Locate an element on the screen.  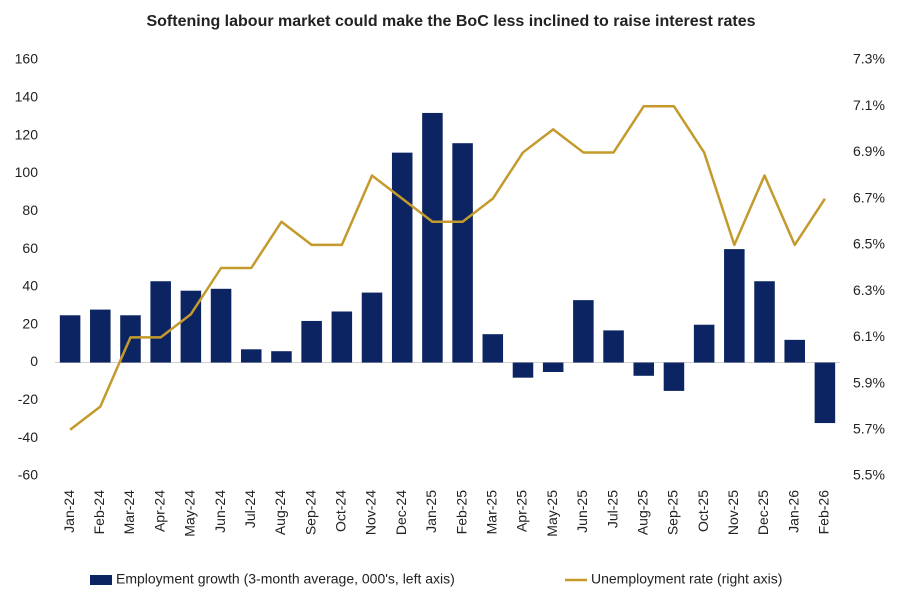
legend-label: Unemployment rate (right axis) is located at coordinates (686, 579).